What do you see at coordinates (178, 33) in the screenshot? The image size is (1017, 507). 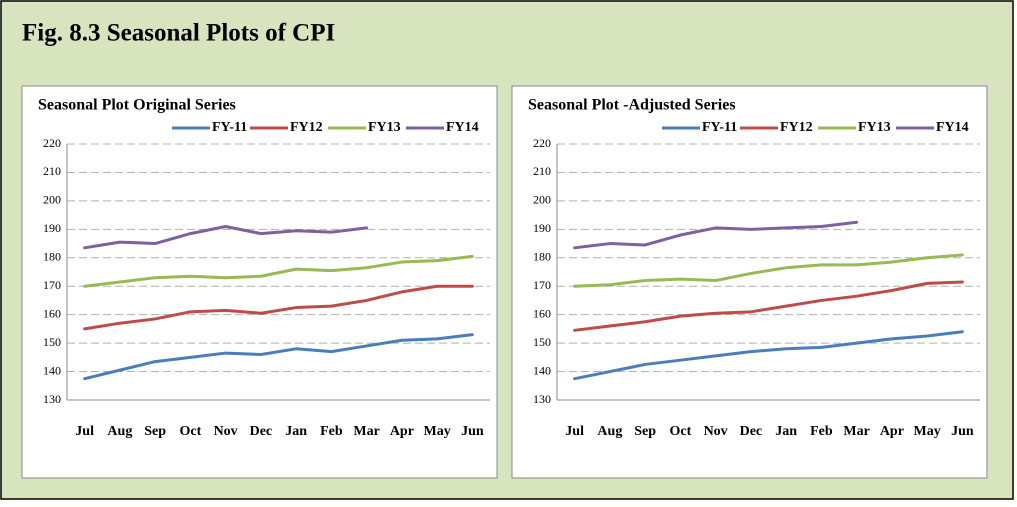 I see `figure-title: Fig. 8.3 Seasonal Plots of CPI` at bounding box center [178, 33].